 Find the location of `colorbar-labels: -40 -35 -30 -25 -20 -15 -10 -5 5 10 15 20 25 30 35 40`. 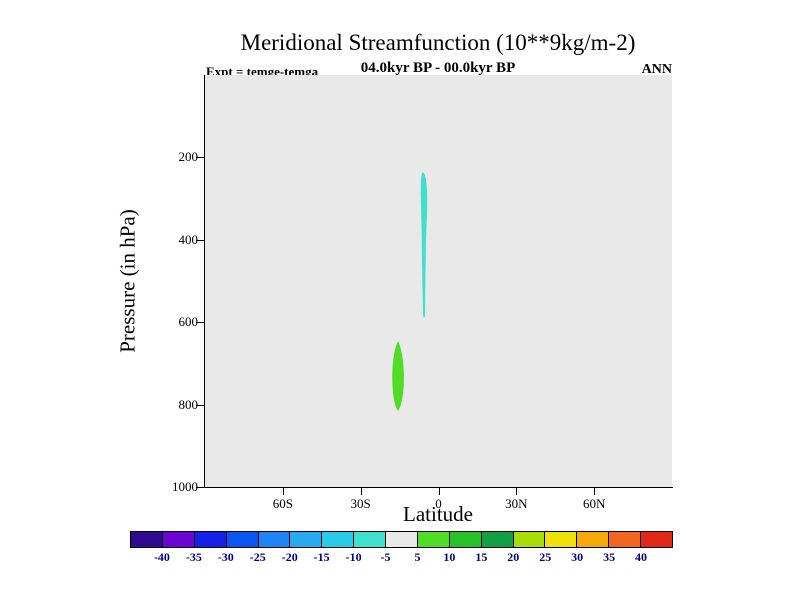

colorbar-labels: -40 -35 -30 -25 -20 -15 -10 -5 5 10 15 20 25 30 35 40 is located at coordinates (401, 558).